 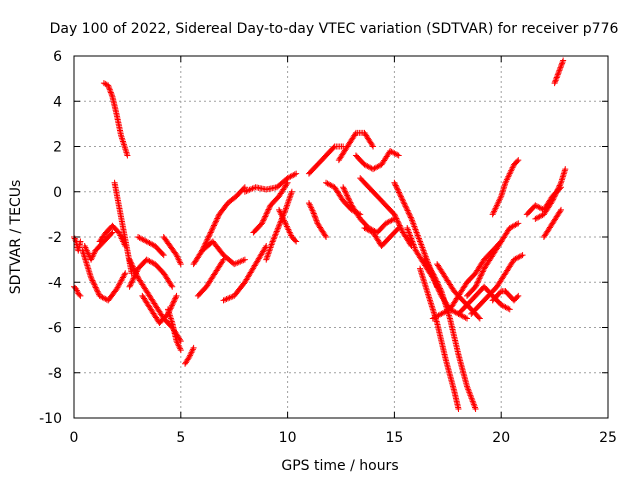 What do you see at coordinates (394, 438) in the screenshot?
I see `x-tick-label: 15` at bounding box center [394, 438].